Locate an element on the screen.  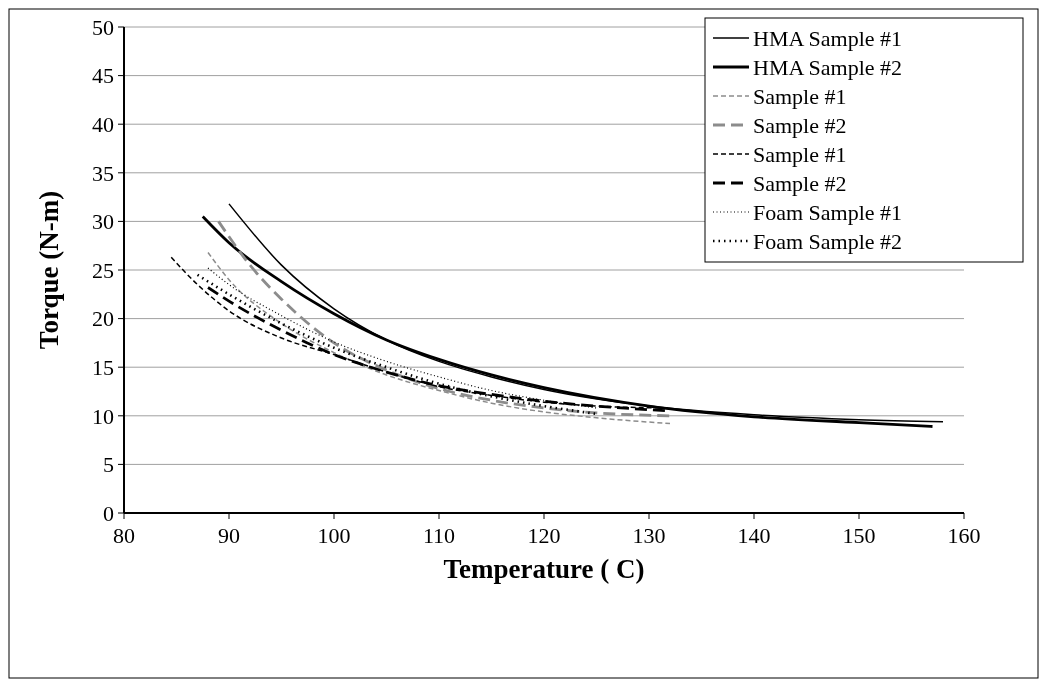
x-axis-title: Temperature ( C) is located at coordinates (544, 569).